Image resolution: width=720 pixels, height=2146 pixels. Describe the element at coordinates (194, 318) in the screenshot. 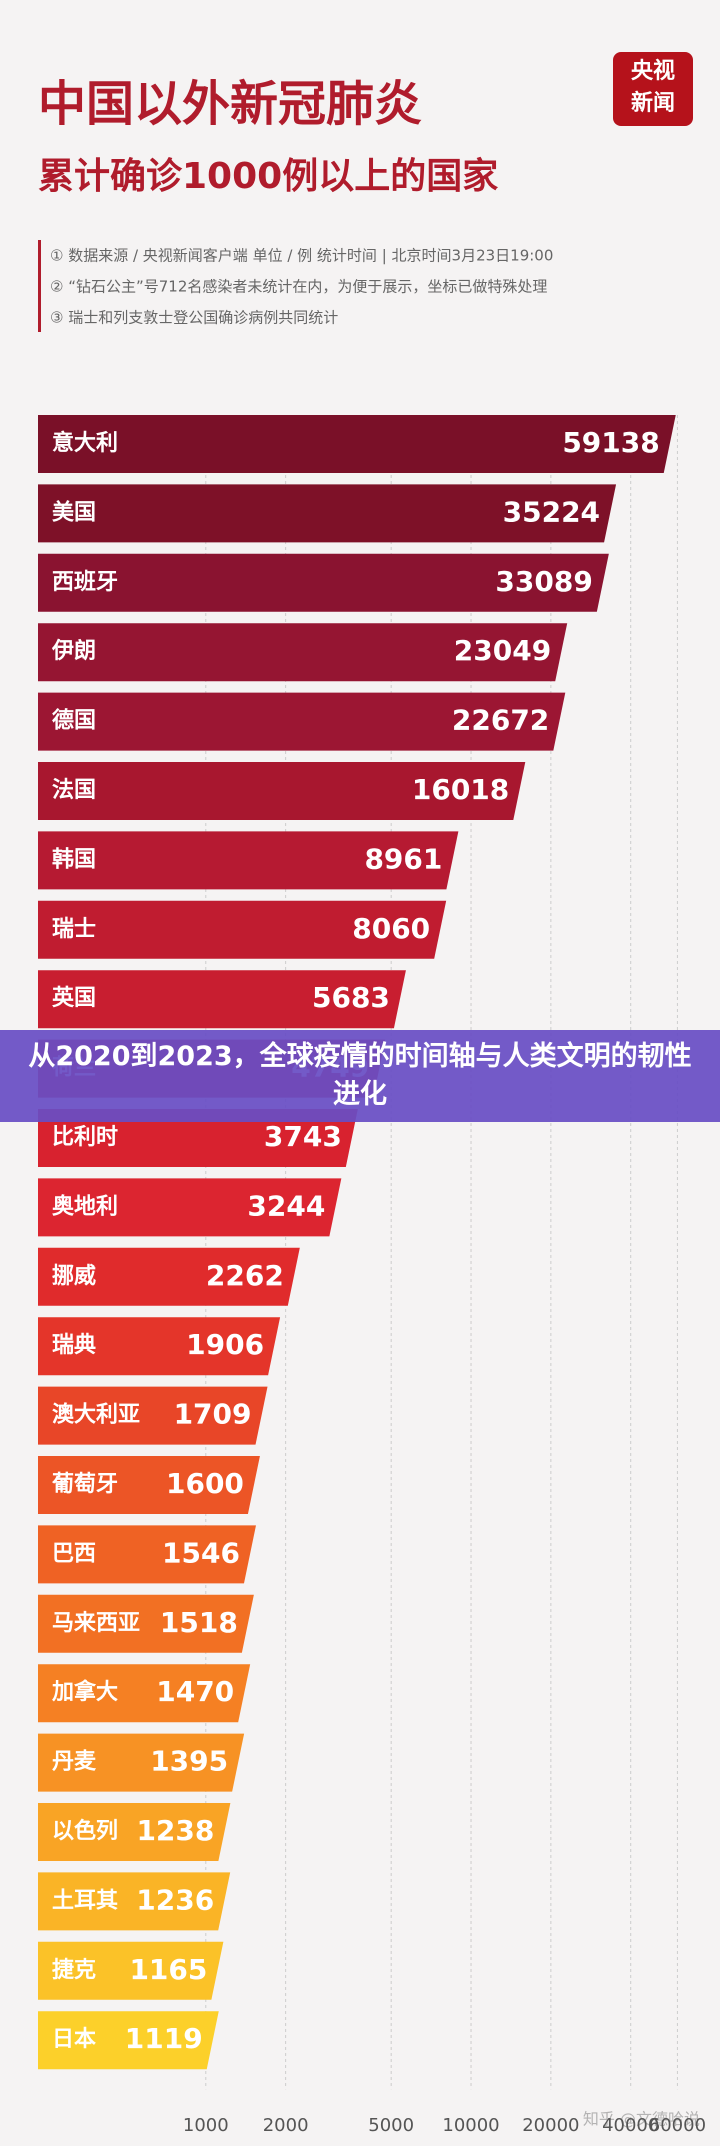

I see `note: ③ 瑞士和列支敦士登公国确诊病例共同统计` at that location.